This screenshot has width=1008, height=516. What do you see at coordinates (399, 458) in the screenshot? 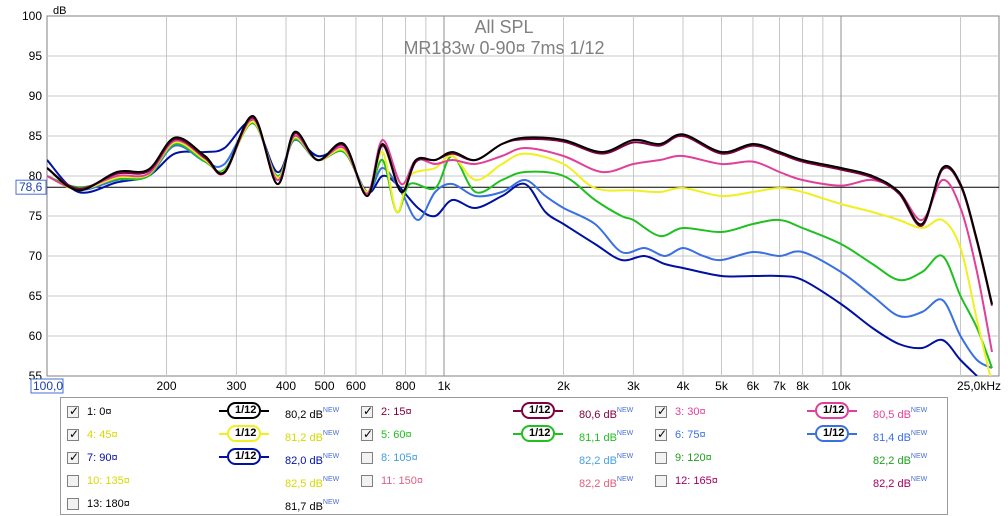
I see `legend-label: 8: 105¤` at bounding box center [399, 458].